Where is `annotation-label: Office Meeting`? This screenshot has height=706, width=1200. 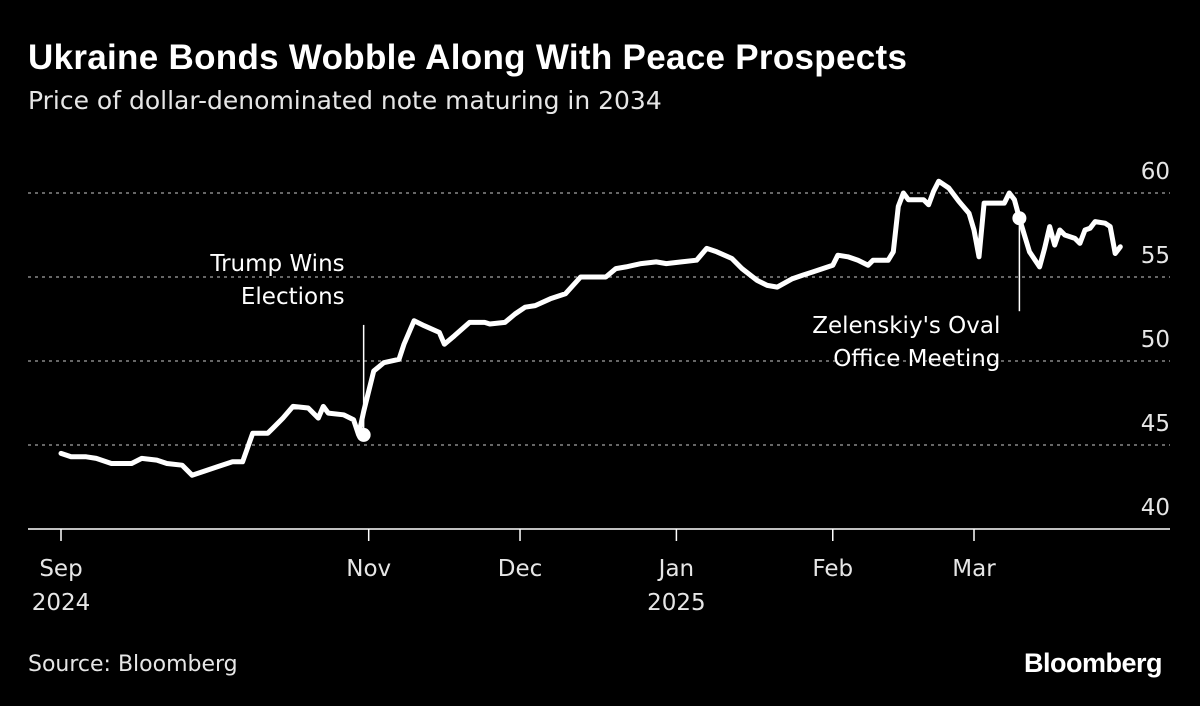 annotation-label: Office Meeting is located at coordinates (916, 359).